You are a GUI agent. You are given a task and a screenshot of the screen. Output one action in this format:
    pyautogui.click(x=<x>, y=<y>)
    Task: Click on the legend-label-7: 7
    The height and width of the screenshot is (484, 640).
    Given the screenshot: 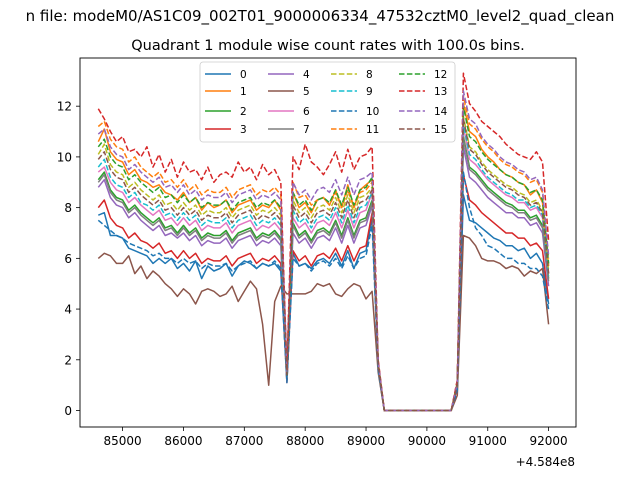 What is the action you would take?
    pyautogui.click(x=306, y=130)
    